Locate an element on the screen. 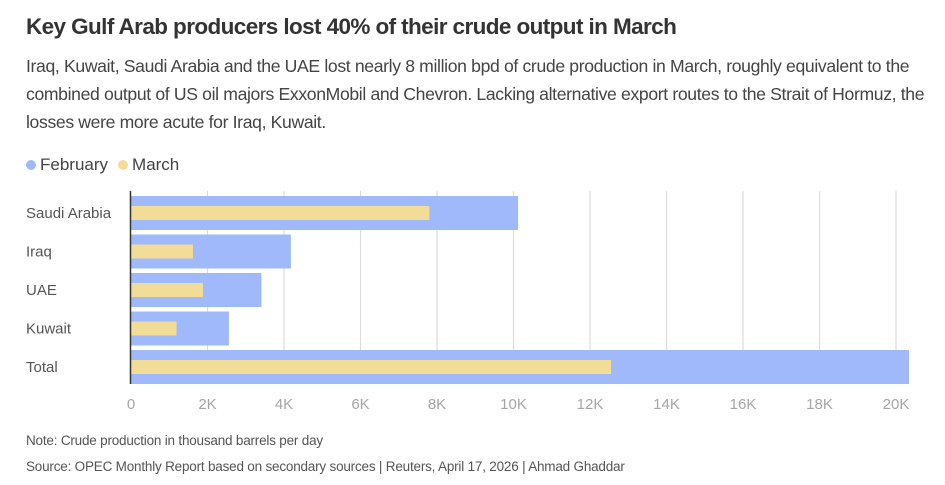 This screenshot has width=945, height=485. x-tick-label: 12K is located at coordinates (590, 404).